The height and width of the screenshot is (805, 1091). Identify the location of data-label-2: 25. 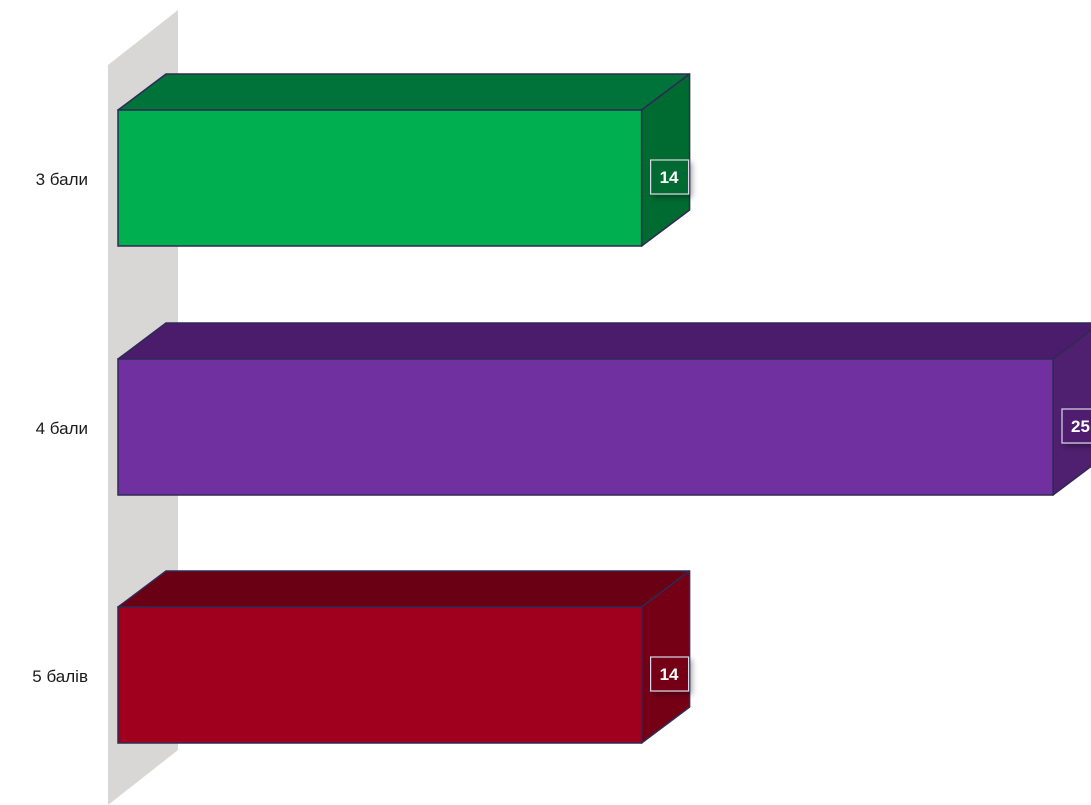
(1076, 426).